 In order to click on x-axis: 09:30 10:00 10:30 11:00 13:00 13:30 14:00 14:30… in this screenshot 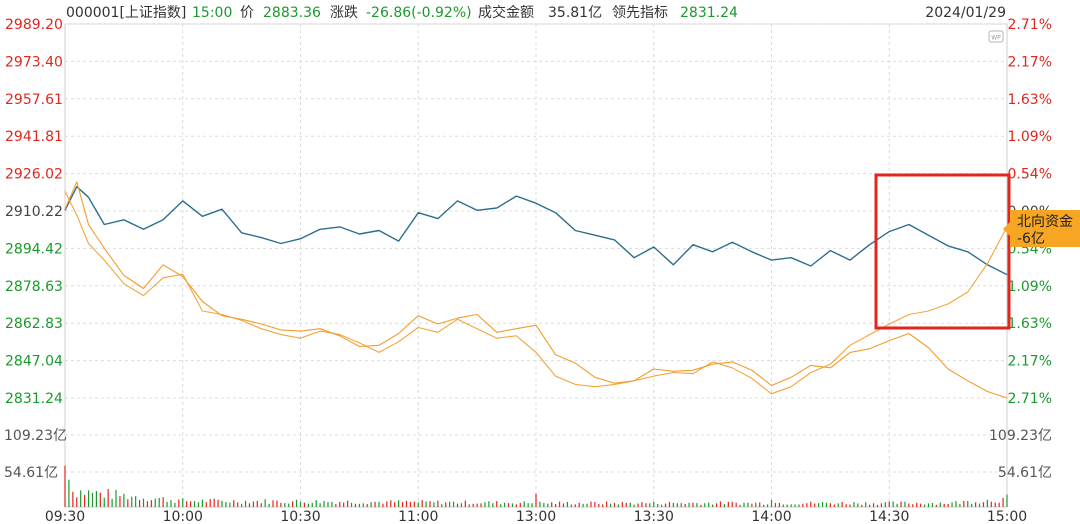, I will do `click(536, 516)`.